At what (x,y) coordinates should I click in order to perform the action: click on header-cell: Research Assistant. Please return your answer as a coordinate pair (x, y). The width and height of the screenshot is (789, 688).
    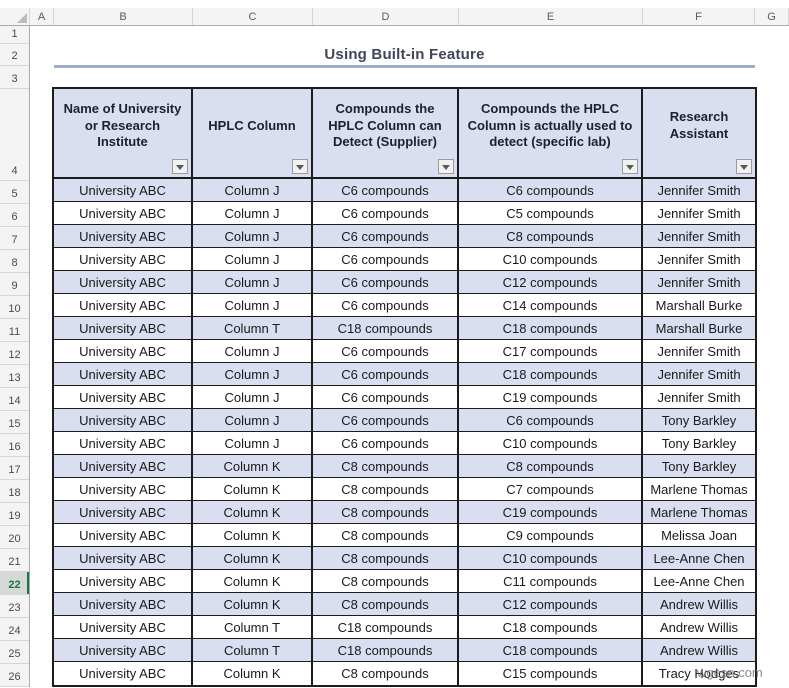
    Looking at the image, I should click on (699, 134).